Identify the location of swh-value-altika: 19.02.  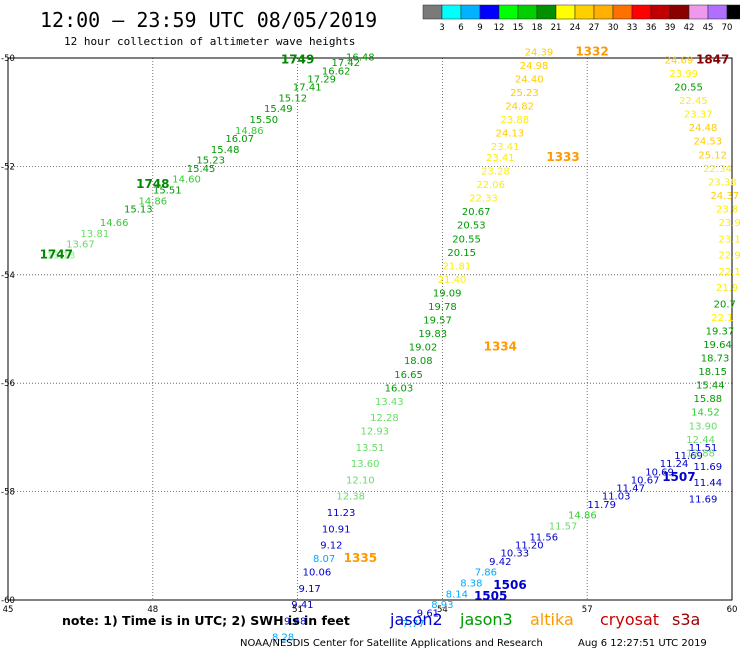
(423, 348).